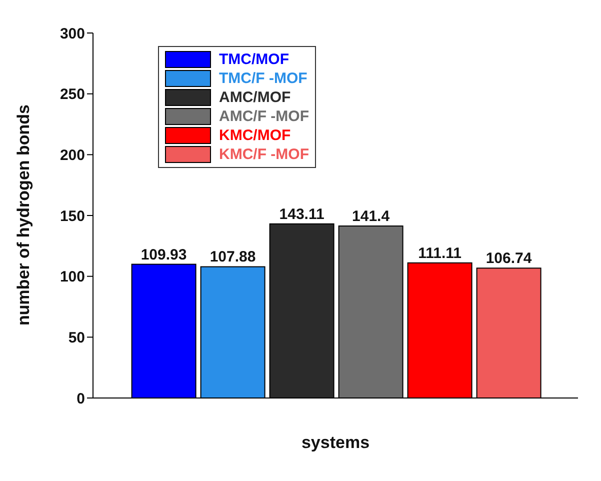  What do you see at coordinates (233, 257) in the screenshot?
I see `data-label: 107.88` at bounding box center [233, 257].